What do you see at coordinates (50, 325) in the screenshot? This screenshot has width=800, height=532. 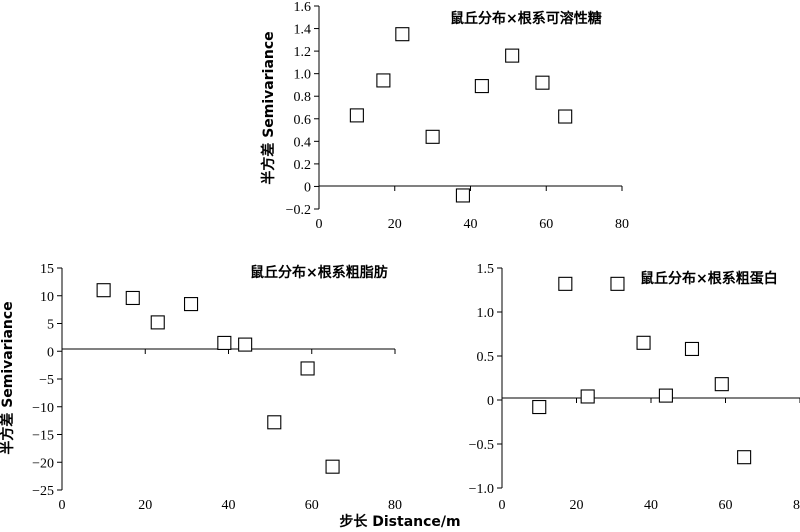 I see `y-tick-label-fat: 5` at bounding box center [50, 325].